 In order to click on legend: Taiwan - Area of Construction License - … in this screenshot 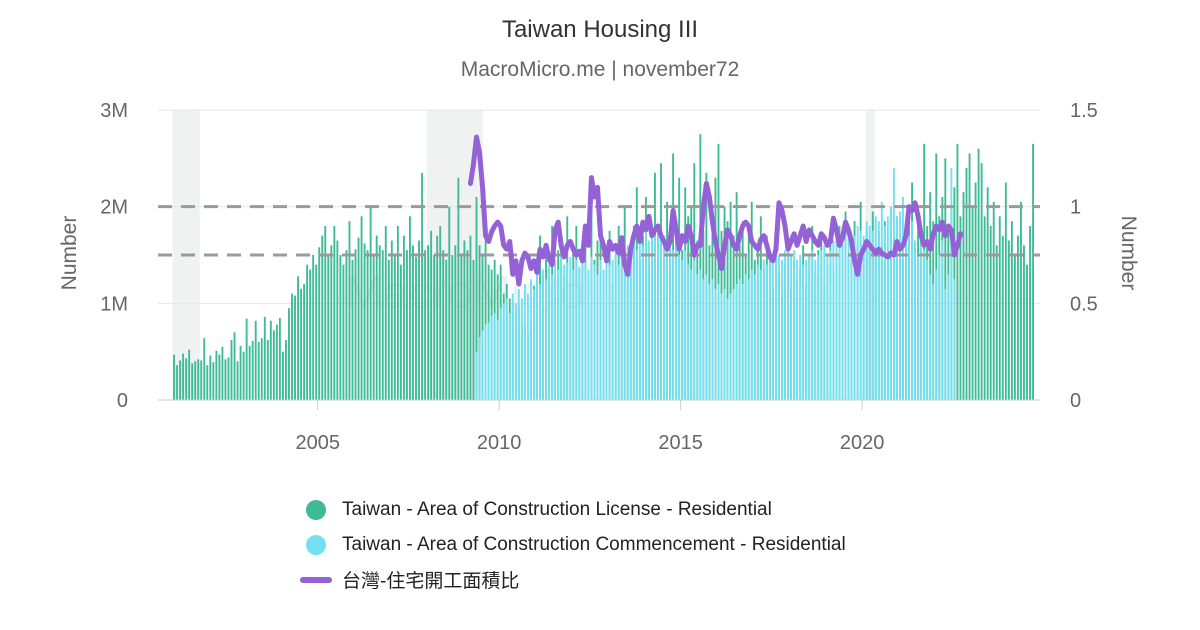, I will do `click(573, 544)`.